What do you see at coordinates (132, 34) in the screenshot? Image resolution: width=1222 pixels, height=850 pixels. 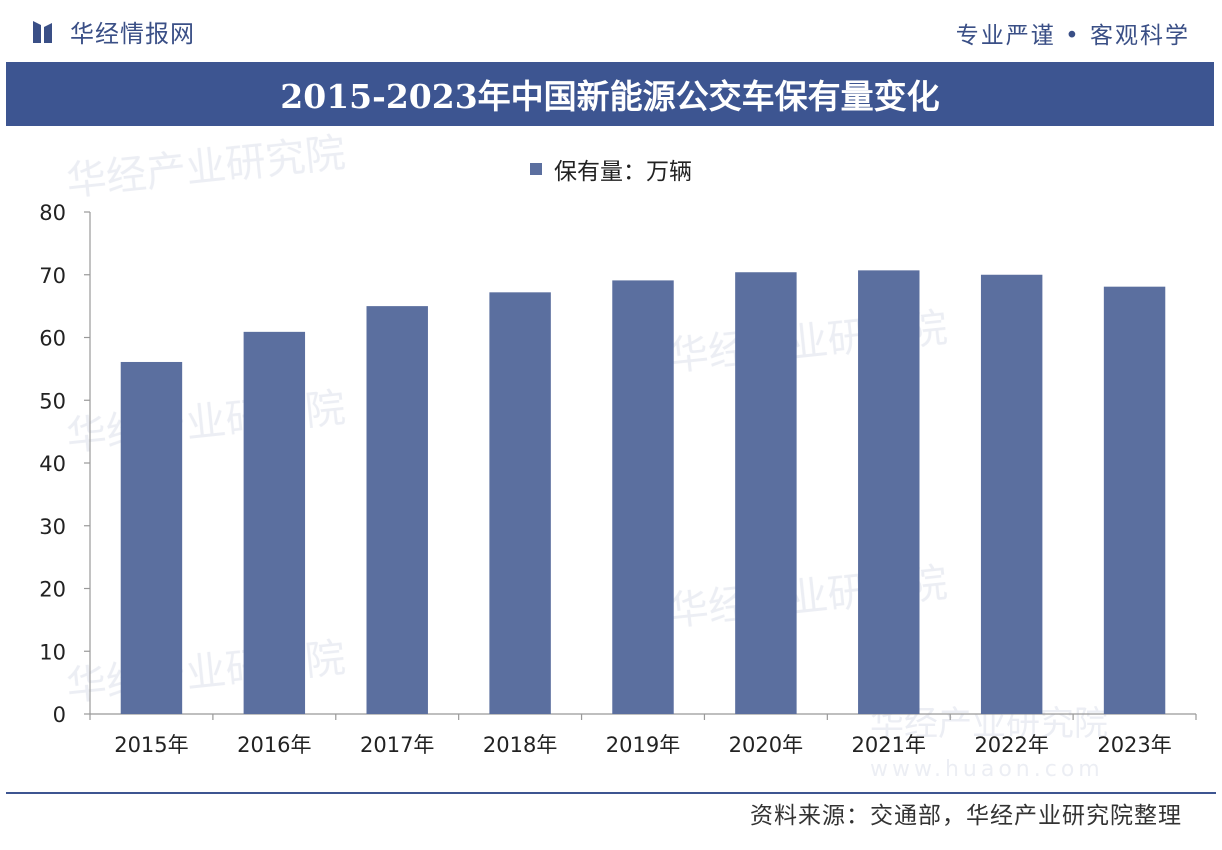 I see `brand-name: 华经情报网` at bounding box center [132, 34].